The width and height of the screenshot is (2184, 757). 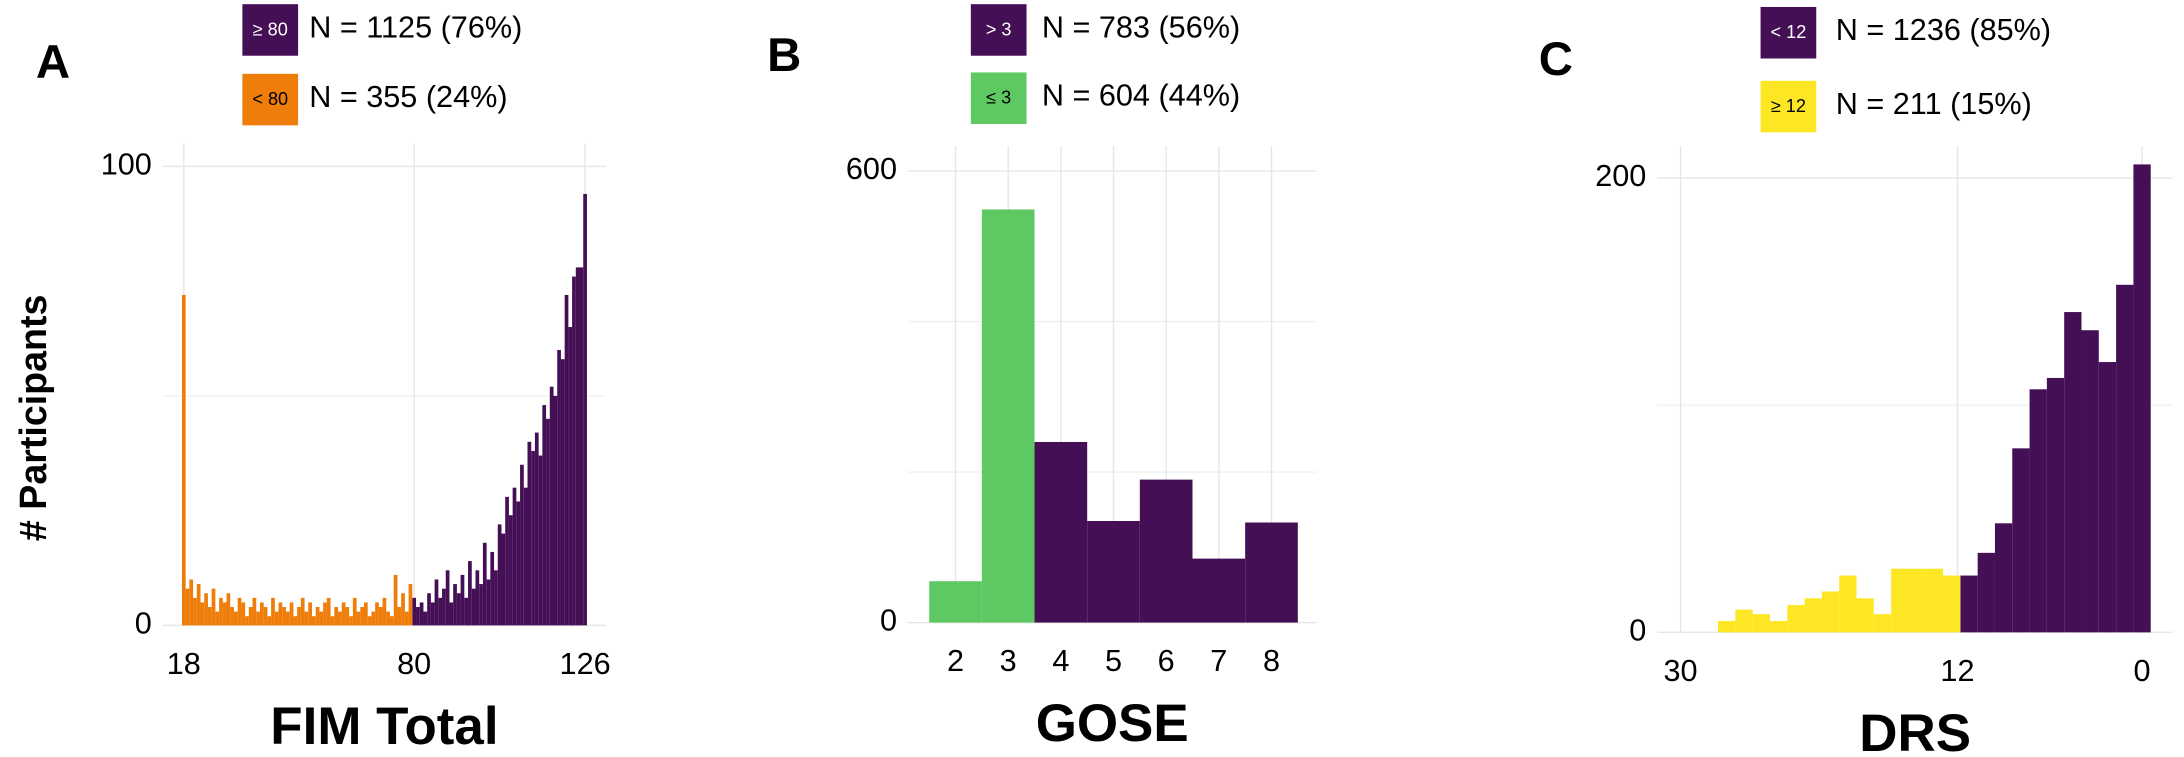 What do you see at coordinates (126, 165) in the screenshot?
I see `y-tick-label: 100` at bounding box center [126, 165].